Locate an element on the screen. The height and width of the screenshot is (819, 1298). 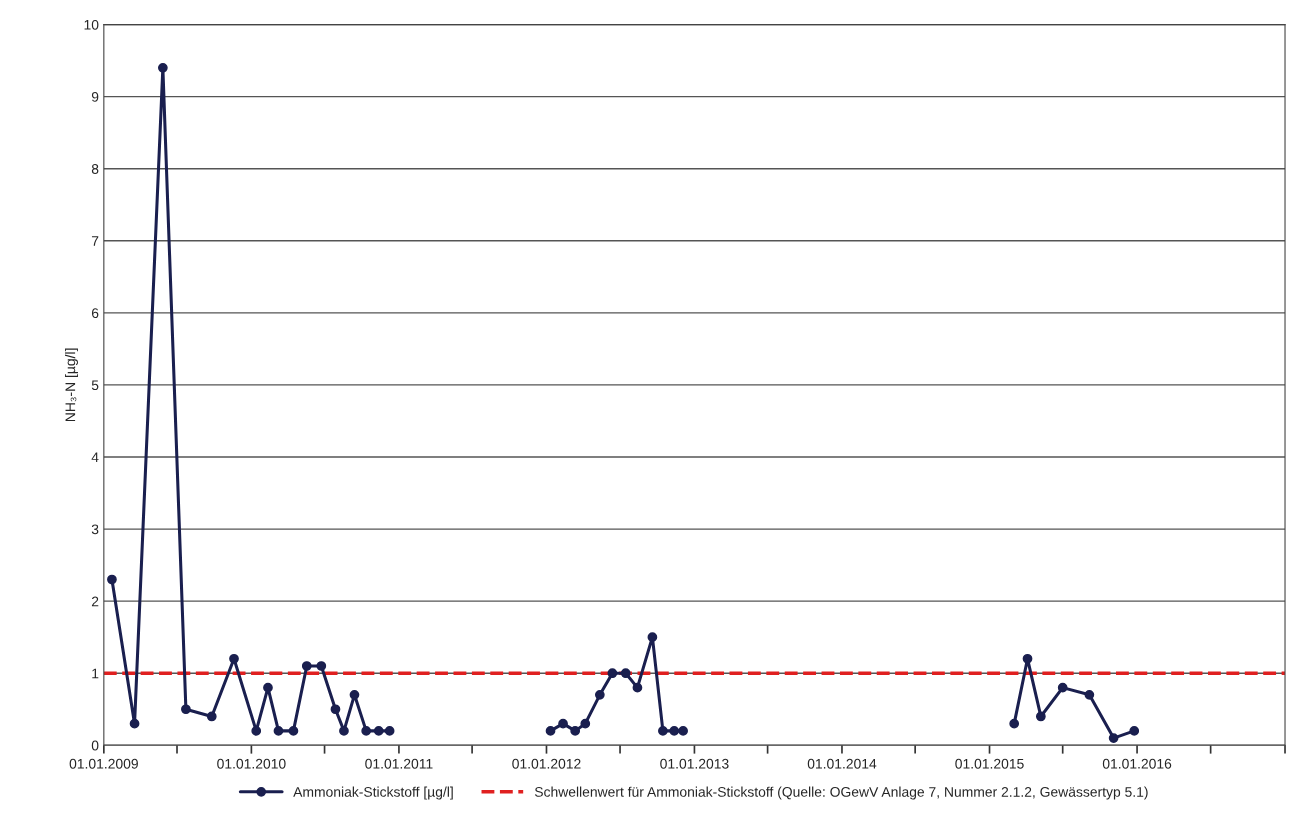
legend-label: Ammoniak-Stickstoff [µg/l] is located at coordinates (373, 793).